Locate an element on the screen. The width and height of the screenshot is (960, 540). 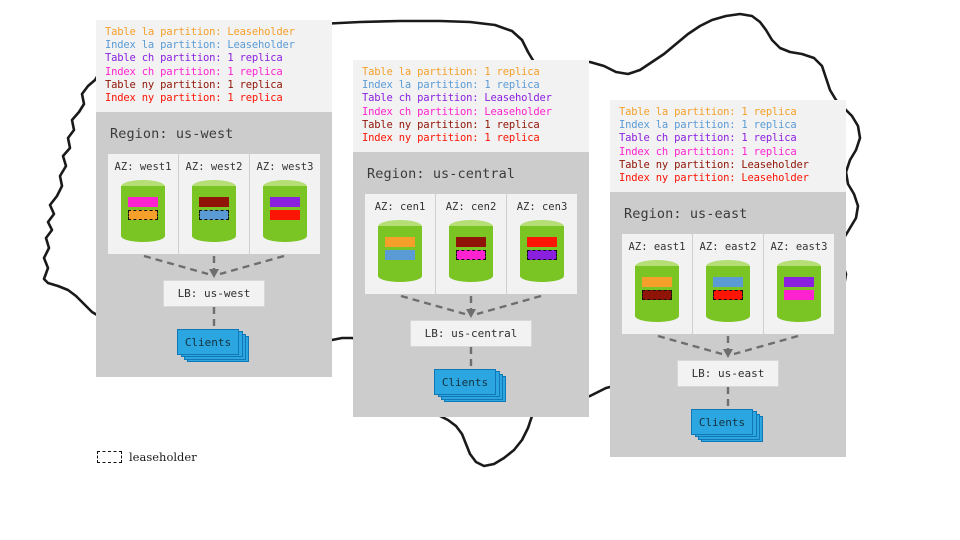
region-box-us-central: Region: us-central AZ: cen1 A is located at coordinates (471, 285).